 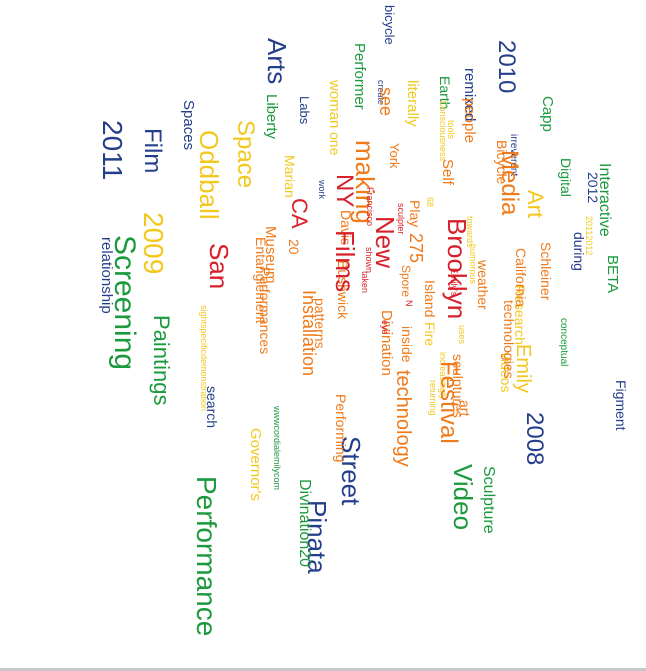 What do you see at coordinates (153, 243) in the screenshot?
I see `word-2009: 2009` at bounding box center [153, 243].